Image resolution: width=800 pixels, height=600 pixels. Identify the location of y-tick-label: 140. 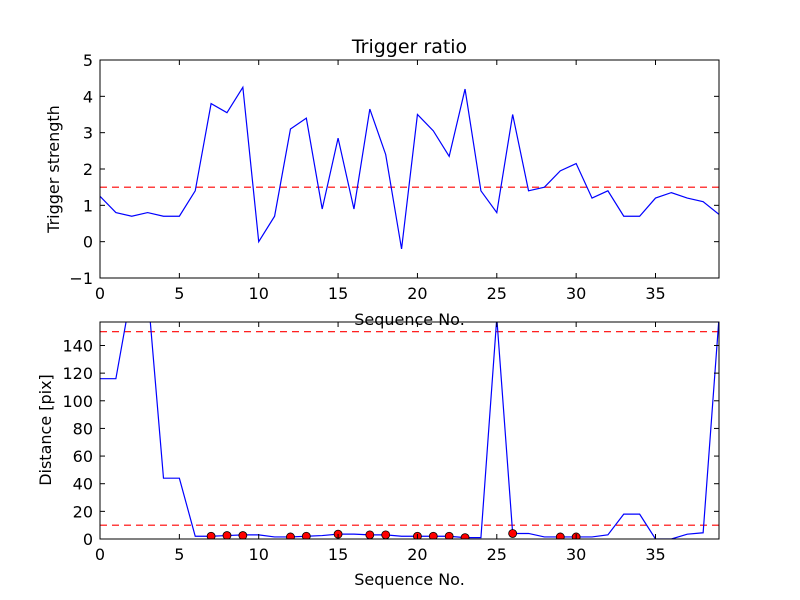
(77, 345).